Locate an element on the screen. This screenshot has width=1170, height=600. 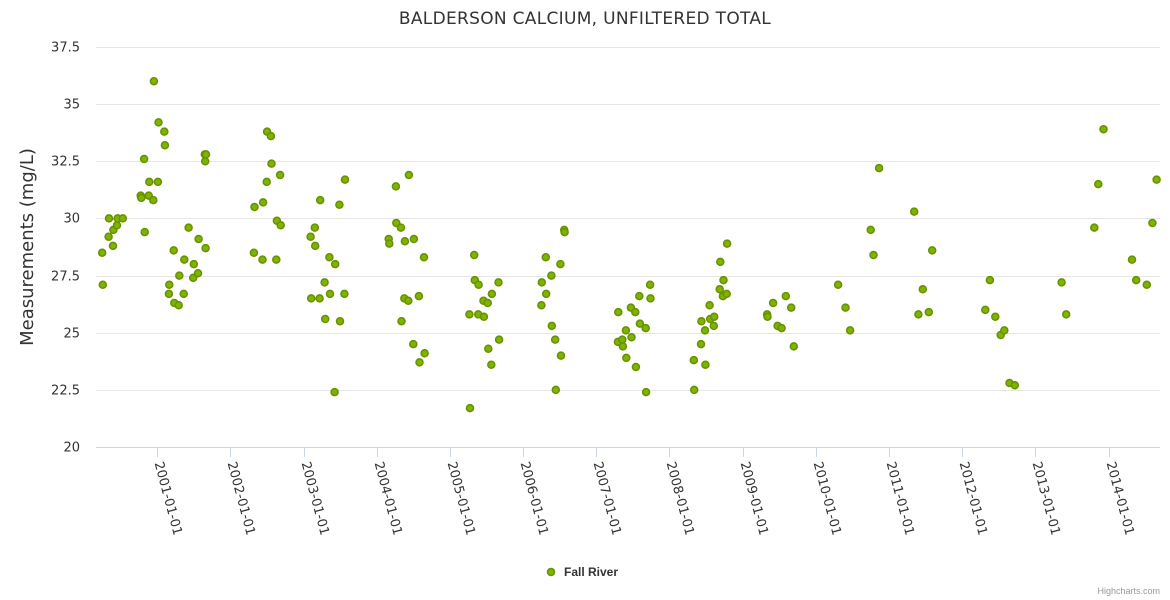
legend: Fall River is located at coordinates (582, 572).